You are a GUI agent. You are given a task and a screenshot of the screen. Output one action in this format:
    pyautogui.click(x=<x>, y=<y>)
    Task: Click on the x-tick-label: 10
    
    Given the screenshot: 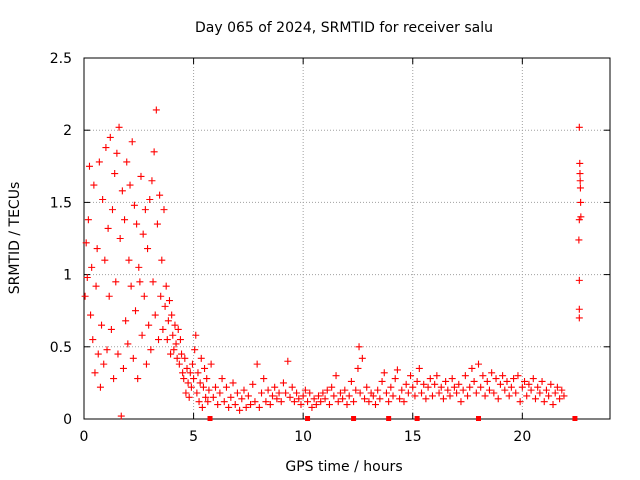 What is the action you would take?
    pyautogui.click(x=303, y=437)
    